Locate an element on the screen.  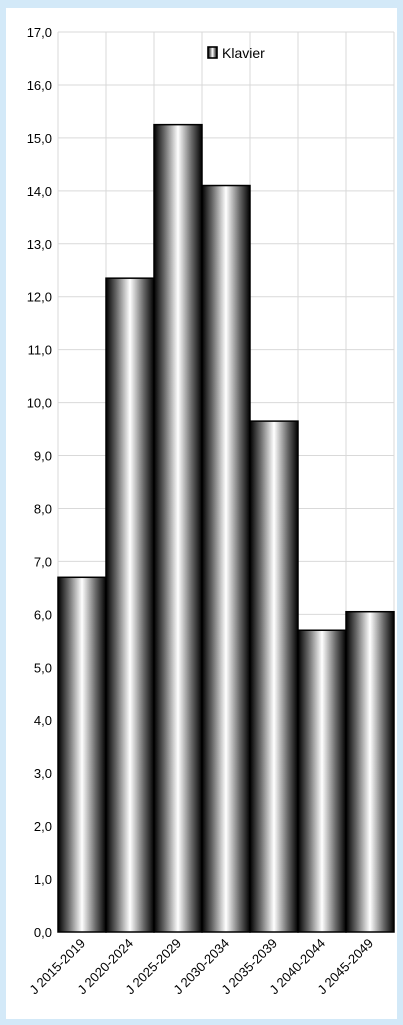
y-tick-label: 15,0 is located at coordinates (39, 138).